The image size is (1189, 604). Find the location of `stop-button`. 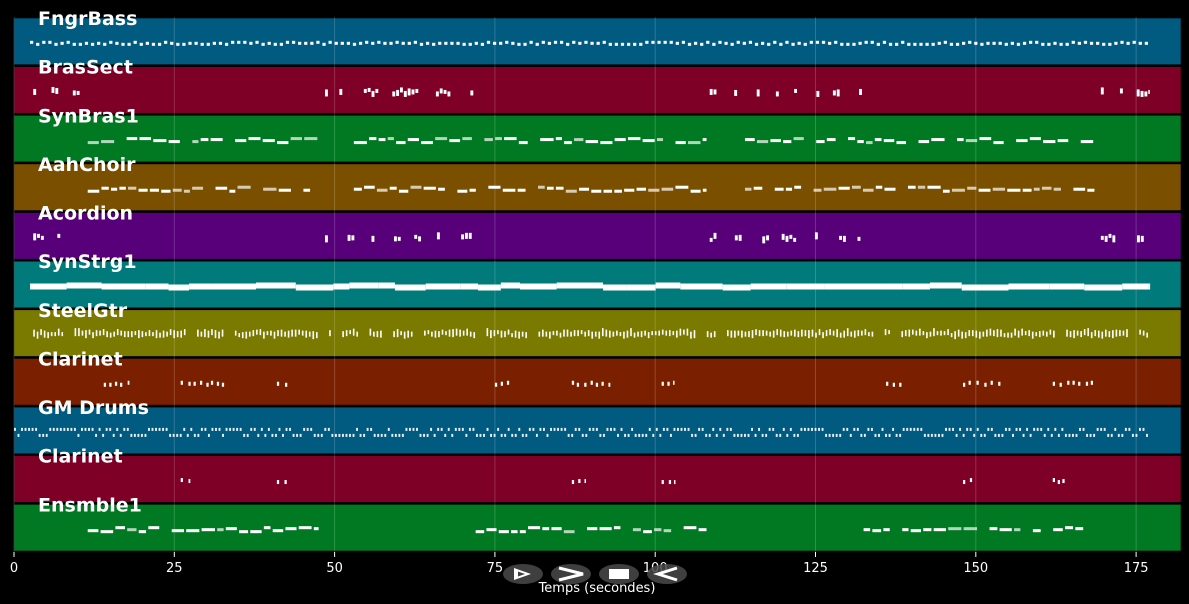

stop-button is located at coordinates (619, 574).